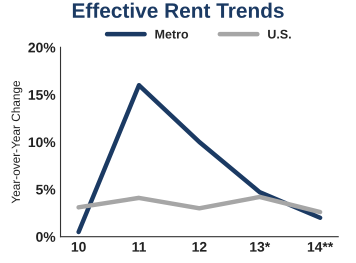 This screenshot has width=356, height=263. What do you see at coordinates (321, 247) in the screenshot?
I see `x-tick-label: 14**` at bounding box center [321, 247].